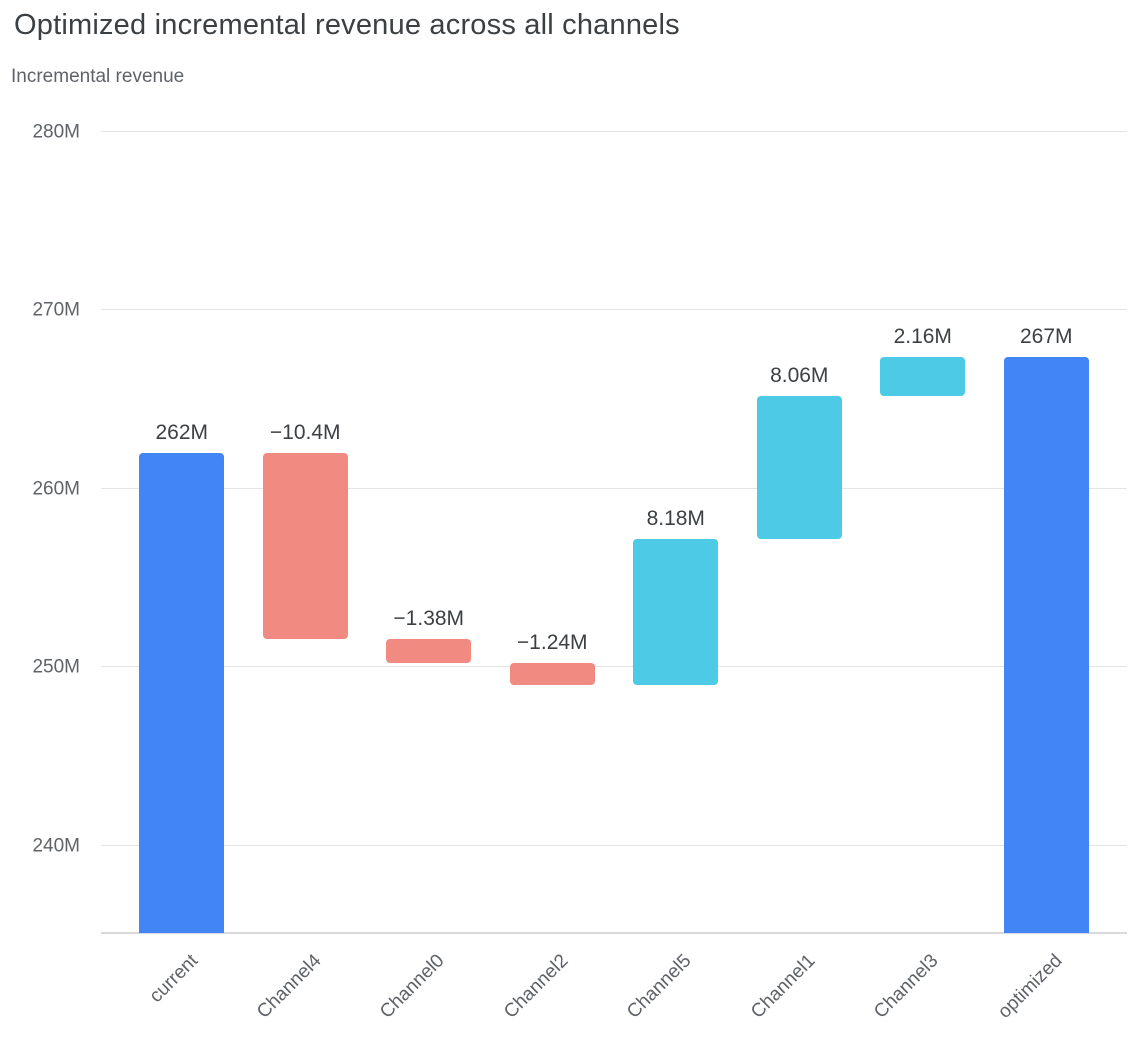 This screenshot has height=1054, width=1135. I want to click on bar-Channel0, so click(429, 651).